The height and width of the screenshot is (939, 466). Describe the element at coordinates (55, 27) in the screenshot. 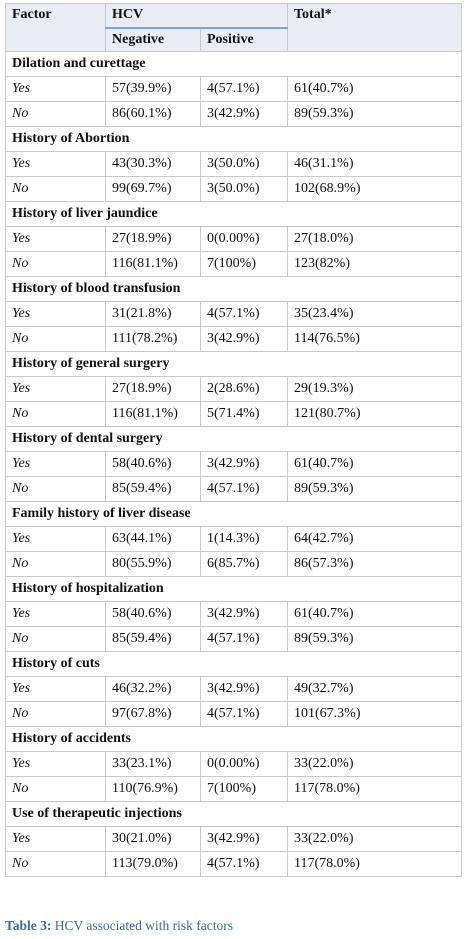

I see `header-cell: Factor` at that location.